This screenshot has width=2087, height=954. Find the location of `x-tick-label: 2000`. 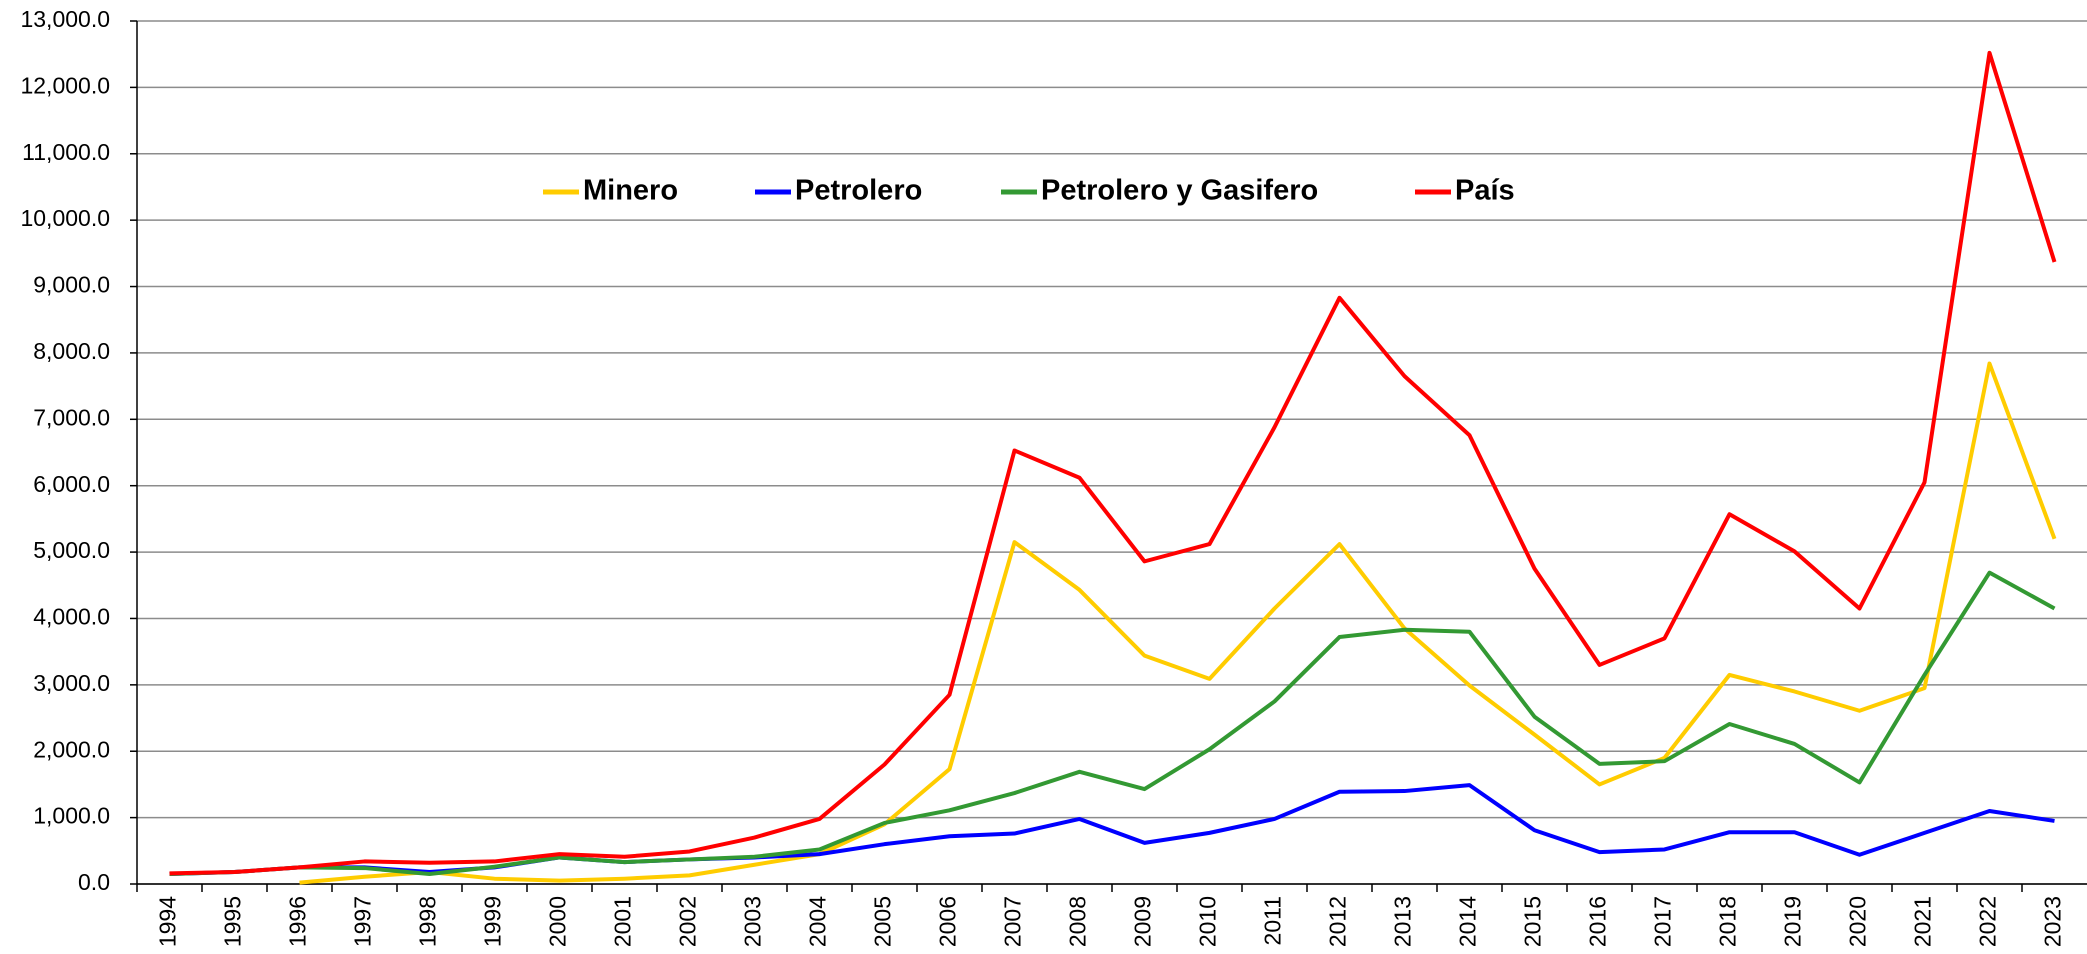

x-tick-label: 2000 is located at coordinates (558, 921).